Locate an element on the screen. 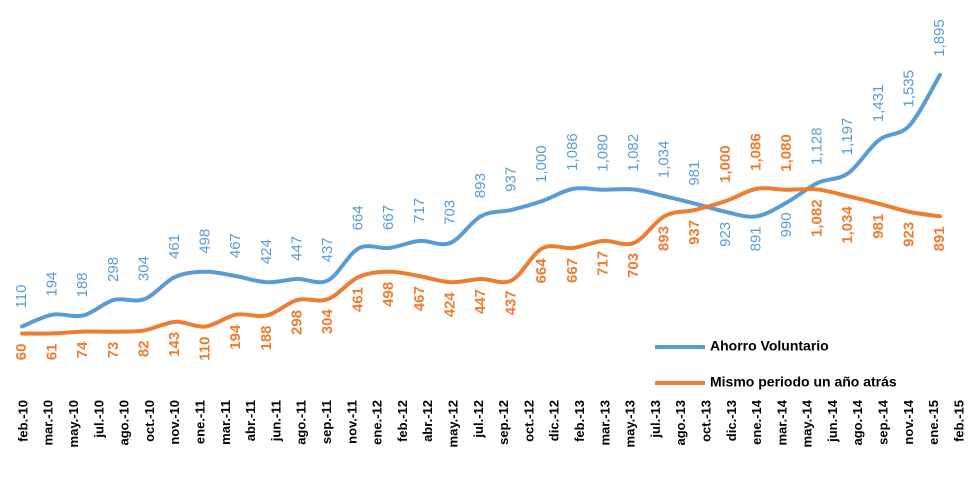 The width and height of the screenshot is (977, 490). x-tick-label: jul.-12 is located at coordinates (478, 419).